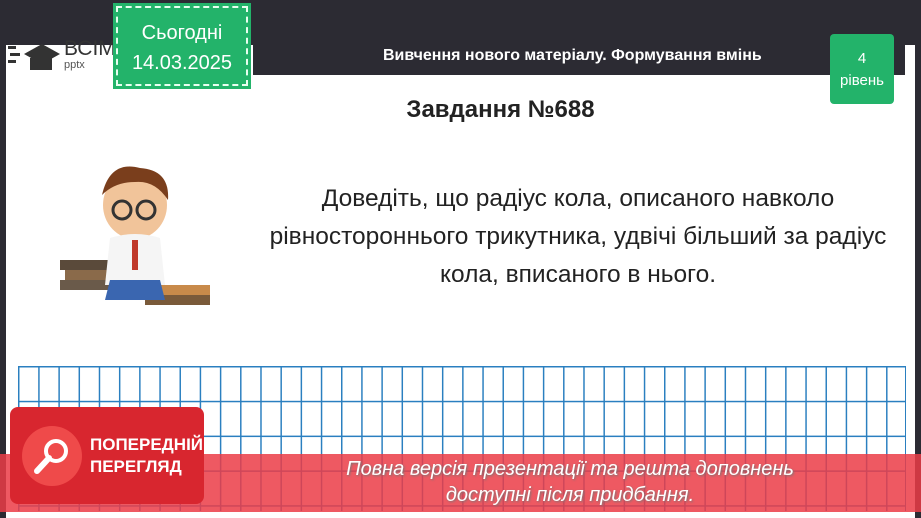 Image resolution: width=921 pixels, height=518 pixels. Describe the element at coordinates (52, 455) in the screenshot. I see `magnifier-icon` at that location.